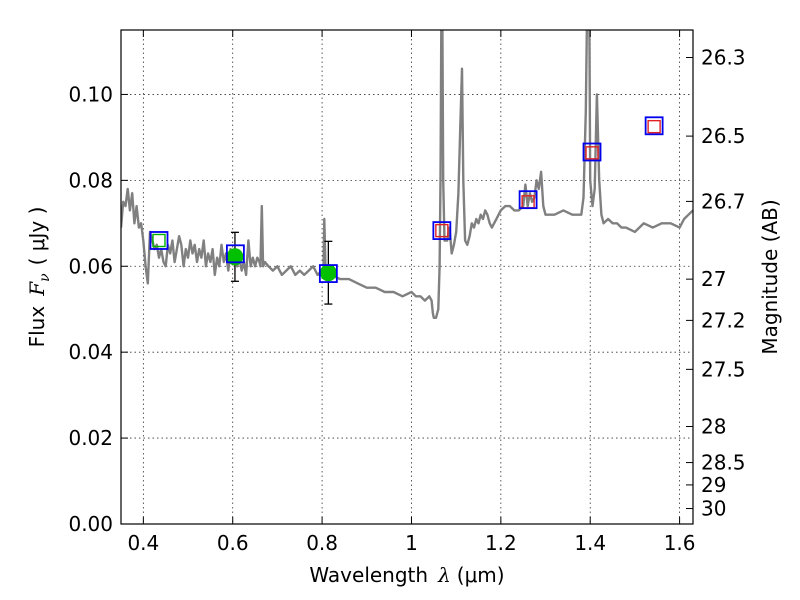 The height and width of the screenshot is (600, 800). Describe the element at coordinates (680, 543) in the screenshot. I see `x-tick-label: 1.6` at that location.